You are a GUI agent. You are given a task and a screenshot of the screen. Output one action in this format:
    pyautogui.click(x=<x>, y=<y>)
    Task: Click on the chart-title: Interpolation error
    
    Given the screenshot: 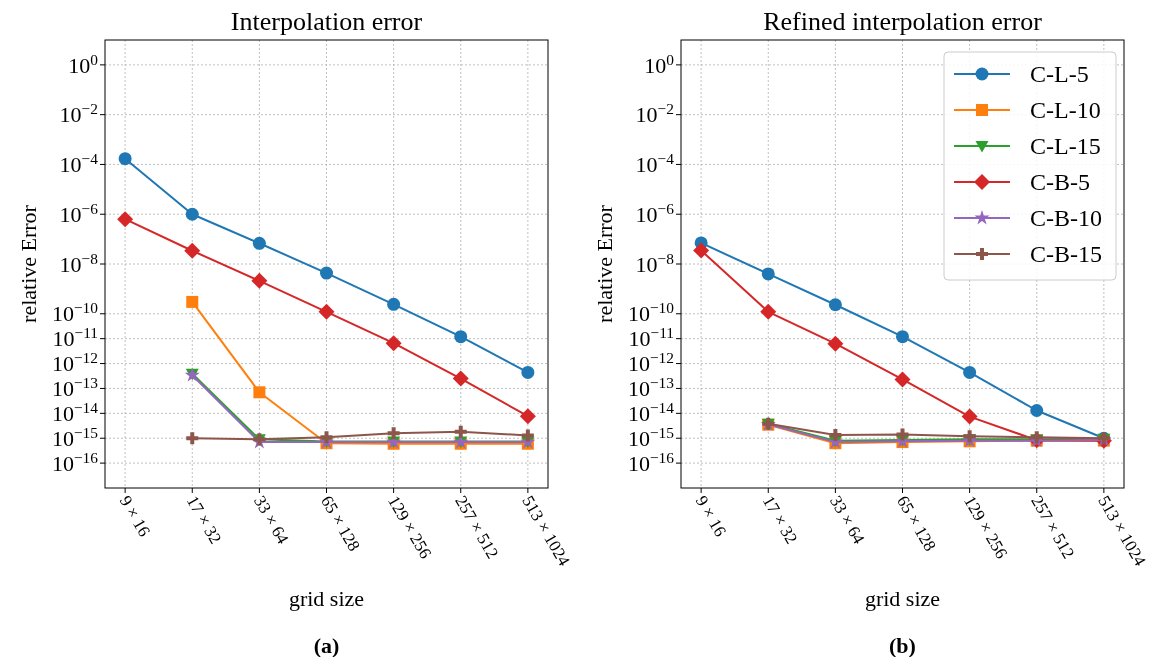 What is the action you would take?
    pyautogui.click(x=326, y=21)
    